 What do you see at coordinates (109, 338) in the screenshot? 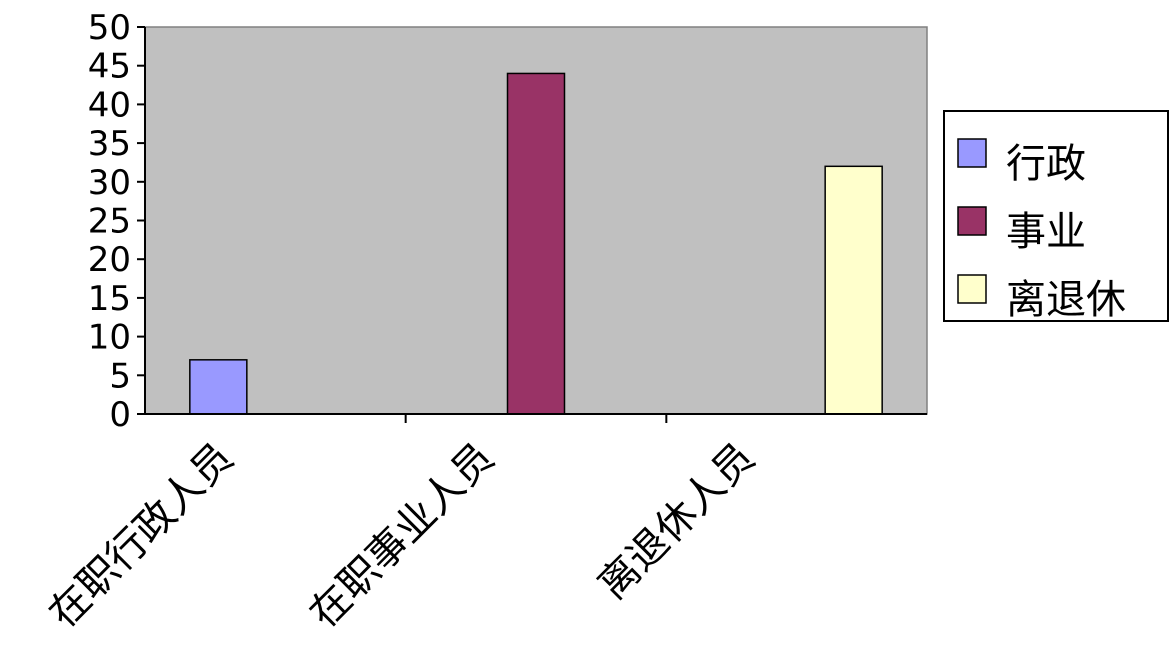
I see `y-tick-label: 10` at bounding box center [109, 338].